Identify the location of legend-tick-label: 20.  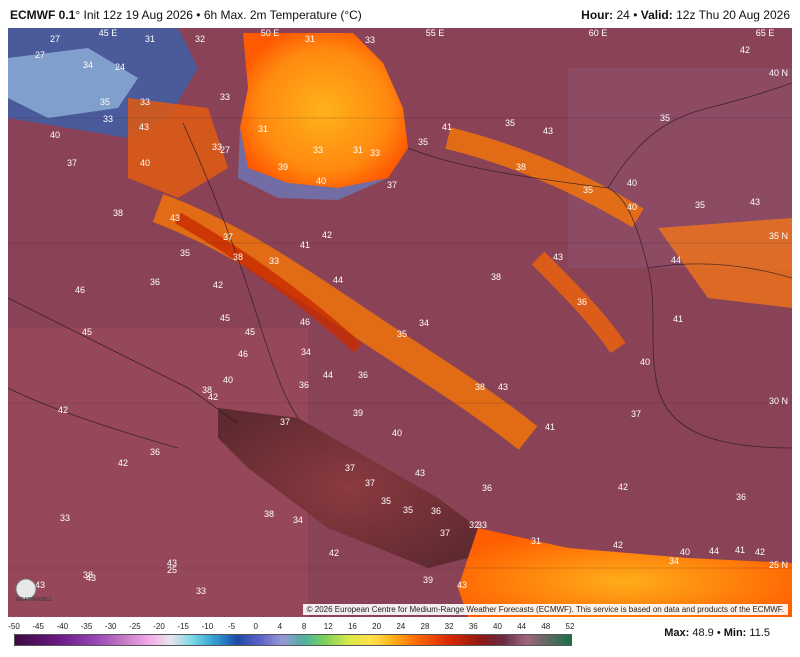
(377, 626).